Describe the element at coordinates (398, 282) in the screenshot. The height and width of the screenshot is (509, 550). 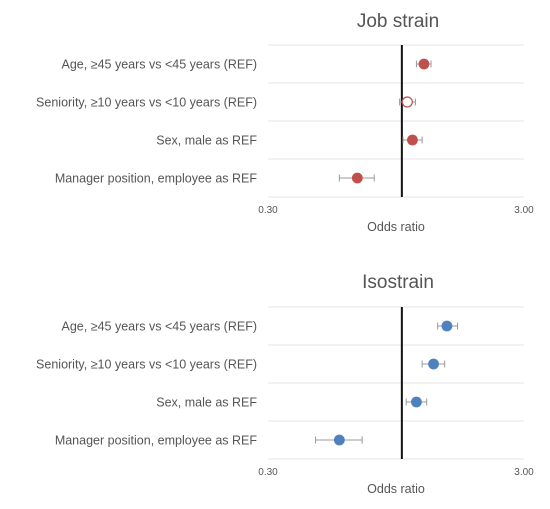
I see `chart-title: Isostrain` at that location.